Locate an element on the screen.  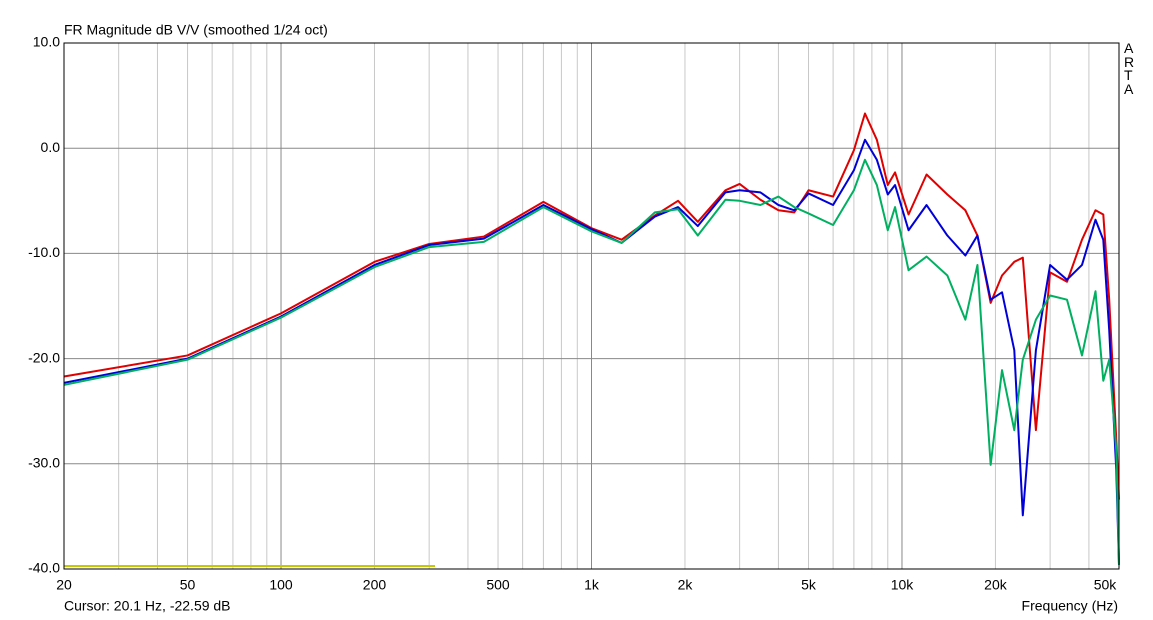
x-tick-label: 20k is located at coordinates (996, 585).